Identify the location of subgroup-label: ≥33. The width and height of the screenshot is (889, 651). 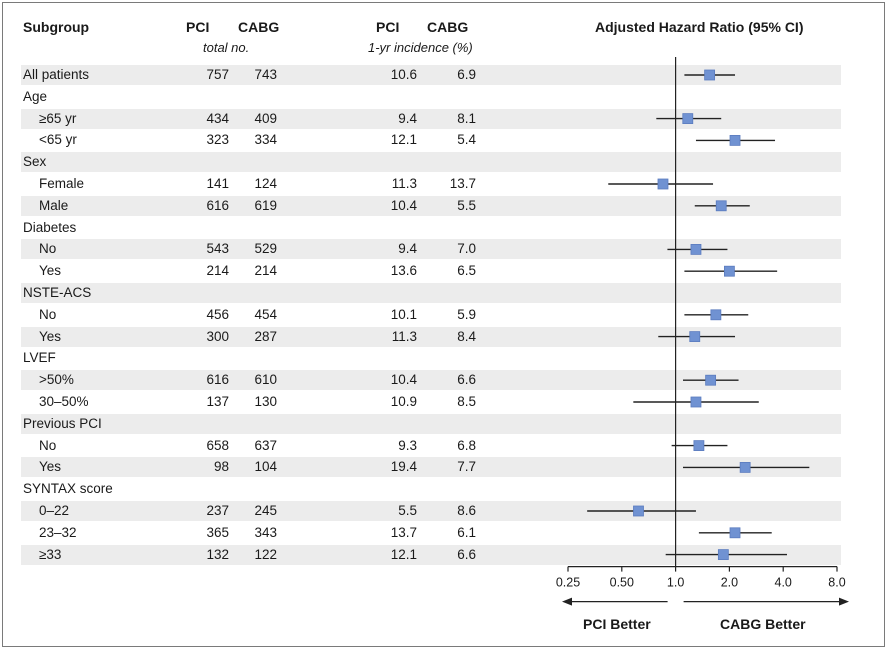
(50, 554).